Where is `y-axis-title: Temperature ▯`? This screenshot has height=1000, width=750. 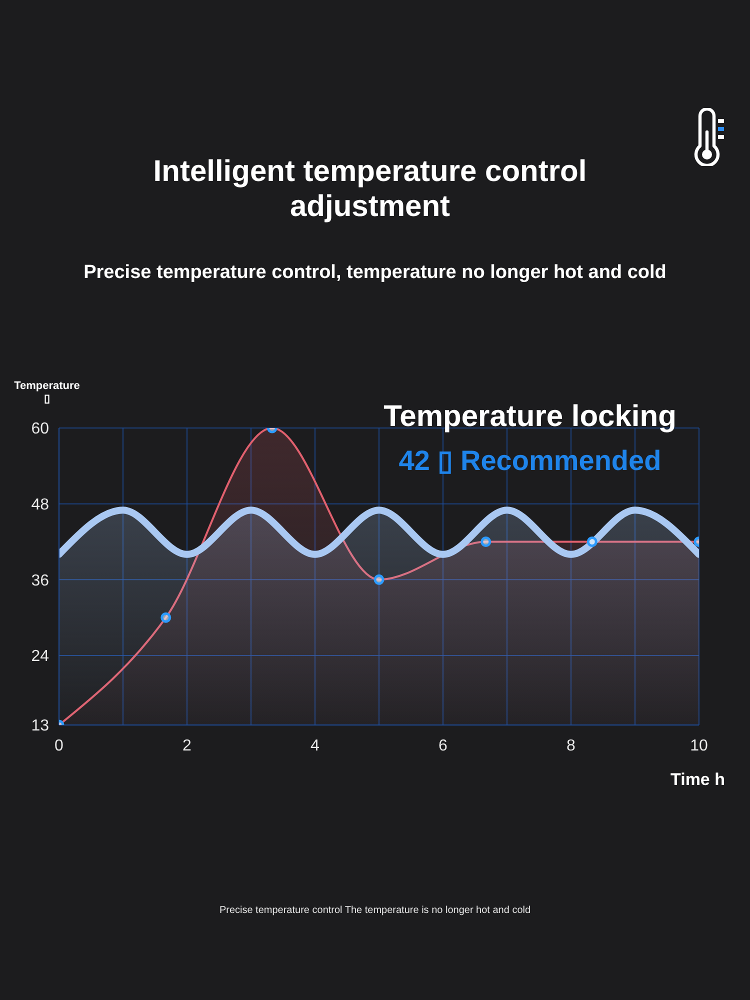
y-axis-title: Temperature ▯ is located at coordinates (47, 393).